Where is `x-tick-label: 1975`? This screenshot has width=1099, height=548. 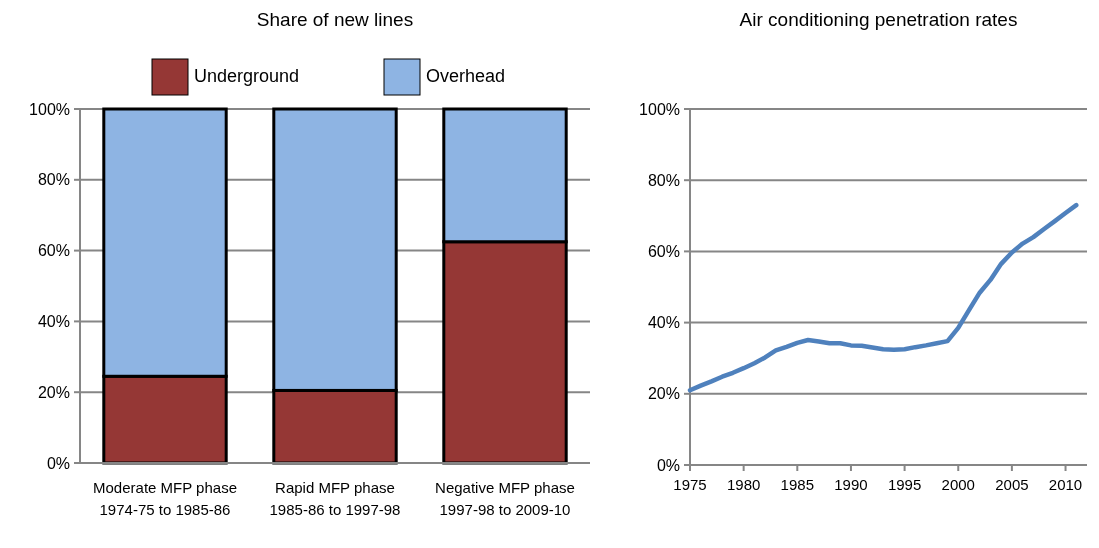
x-tick-label: 1975 is located at coordinates (690, 484).